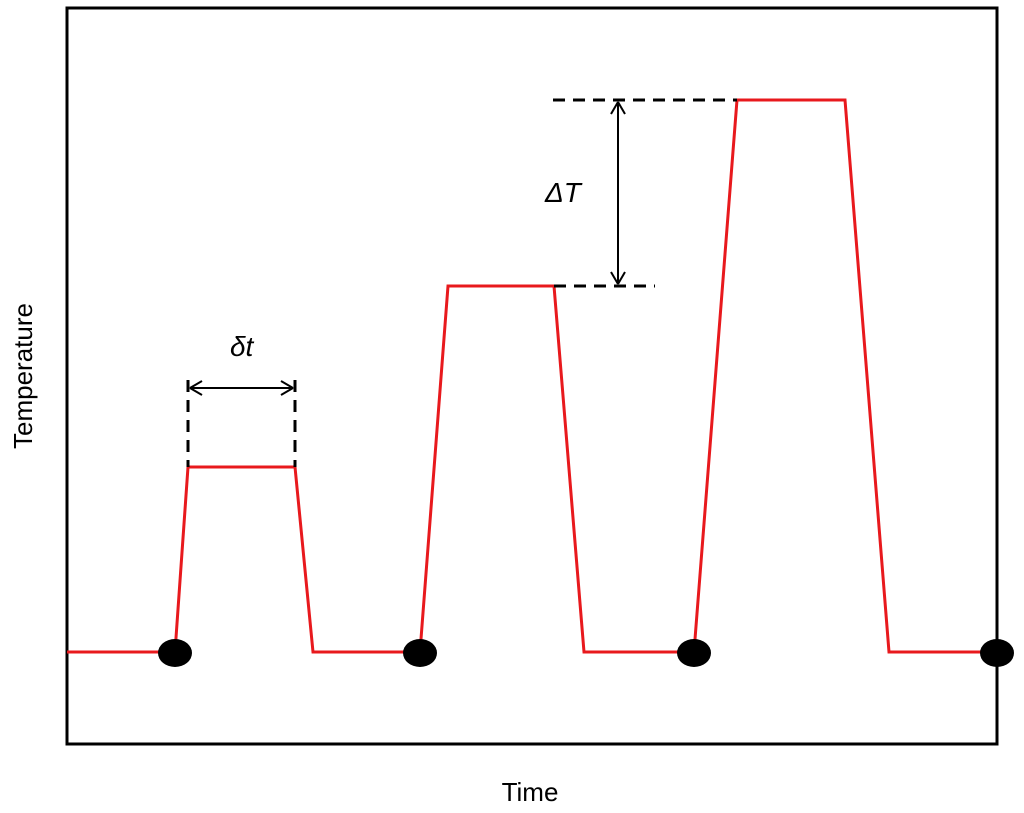 Image resolution: width=1024 pixels, height=813 pixels. What do you see at coordinates (618, 108) in the screenshot?
I see `dT-arrowhead-top` at bounding box center [618, 108].